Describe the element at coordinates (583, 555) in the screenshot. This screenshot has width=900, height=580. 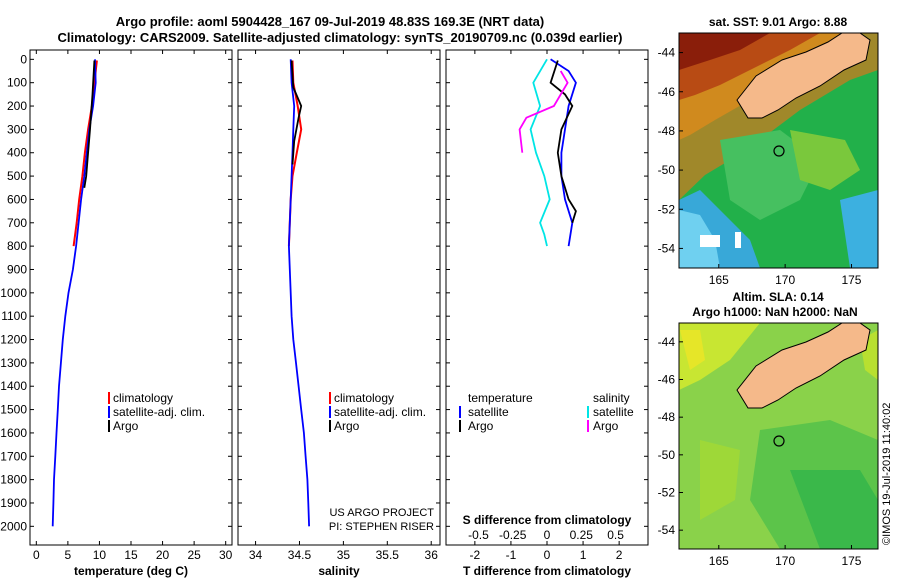
I see `x-tick-label: 1` at that location.